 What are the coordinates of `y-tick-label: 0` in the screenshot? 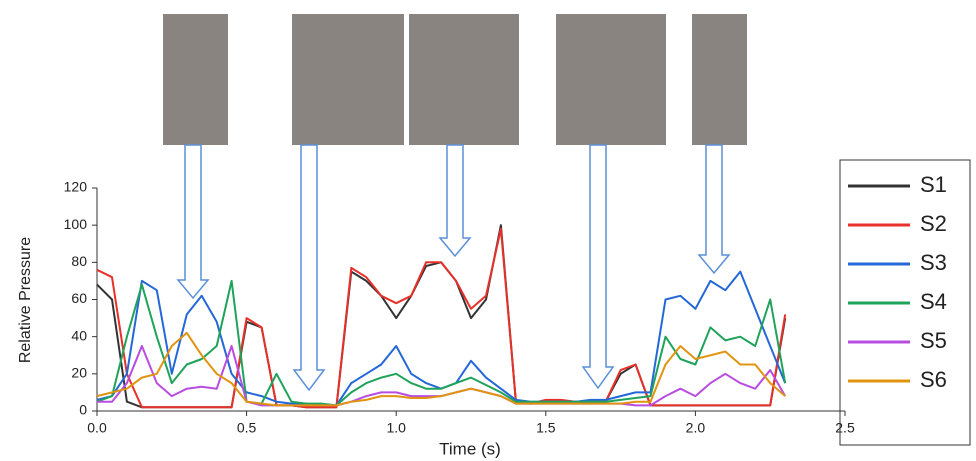 It's located at (83, 410).